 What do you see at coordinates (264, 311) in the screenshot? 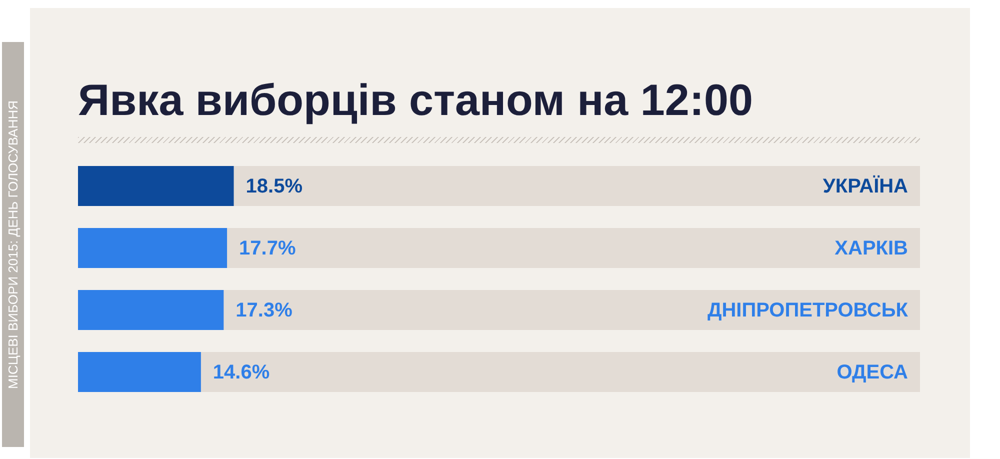
I see `data-label: 17.3%` at bounding box center [264, 311].